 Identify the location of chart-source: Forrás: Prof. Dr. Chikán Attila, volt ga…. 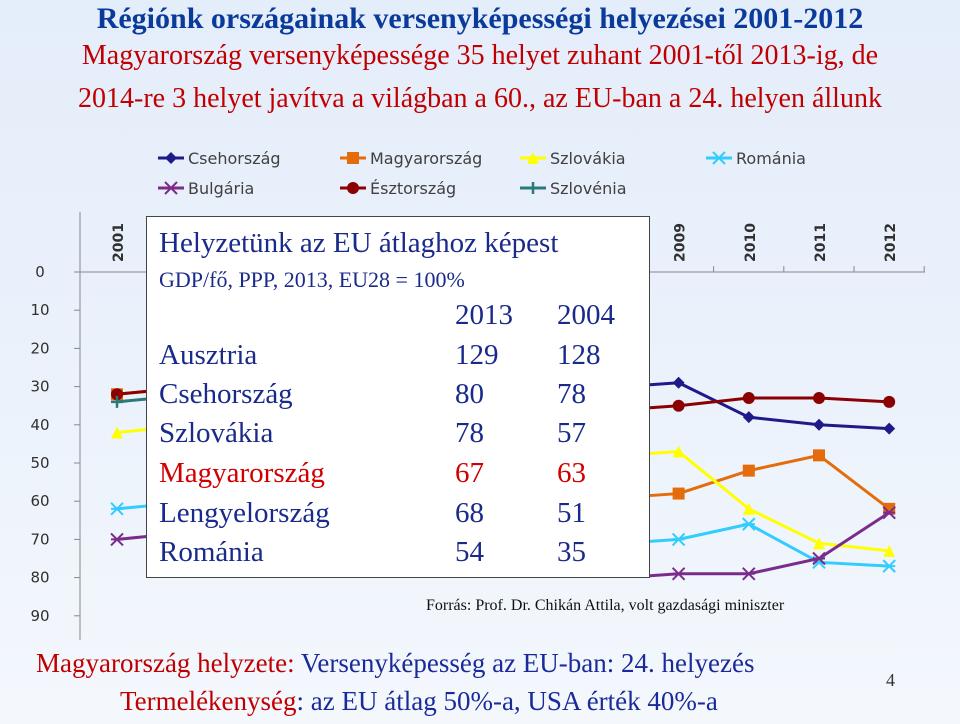
(605, 605).